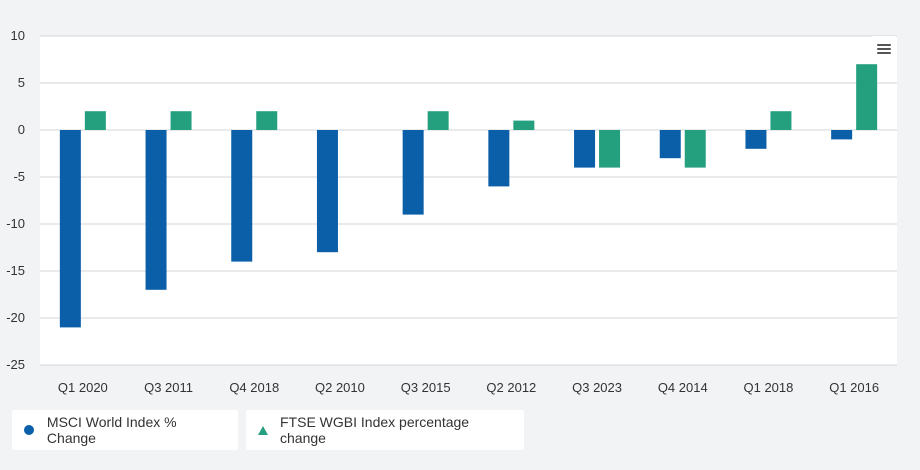 Image resolution: width=920 pixels, height=470 pixels. Describe the element at coordinates (597, 387) in the screenshot. I see `x-tick-label: Q3 2023` at that location.